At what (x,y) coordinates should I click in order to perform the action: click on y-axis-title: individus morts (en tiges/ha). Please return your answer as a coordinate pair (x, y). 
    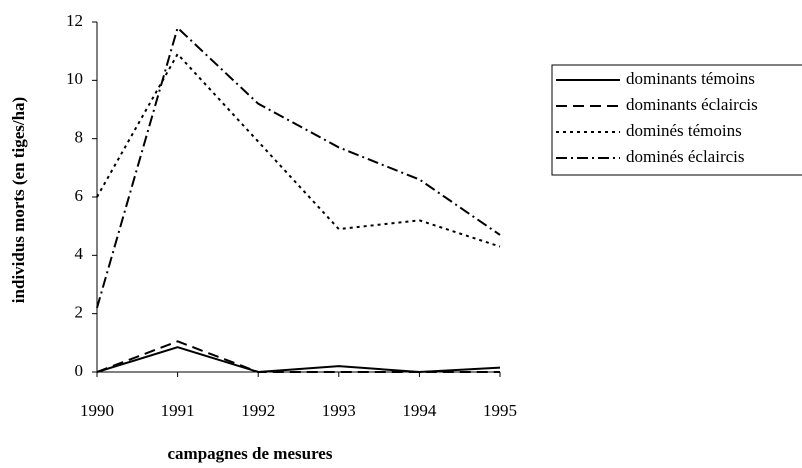
    Looking at the image, I should click on (18, 200).